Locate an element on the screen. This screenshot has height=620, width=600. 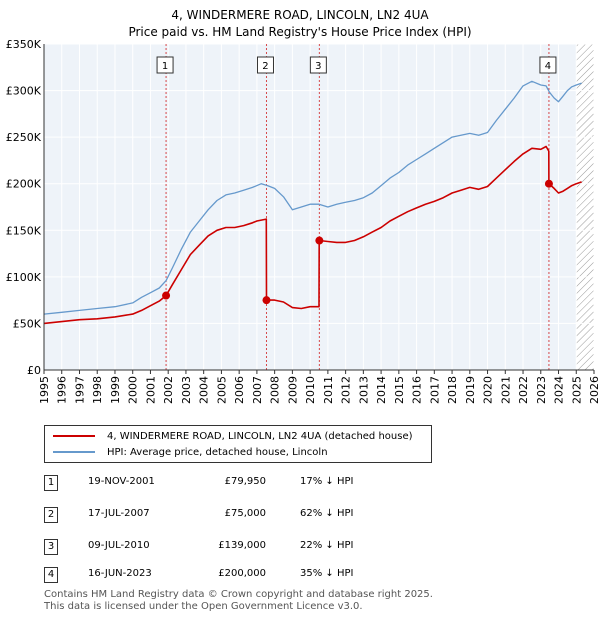
sale-marker-label: 2 is located at coordinates (265, 66).